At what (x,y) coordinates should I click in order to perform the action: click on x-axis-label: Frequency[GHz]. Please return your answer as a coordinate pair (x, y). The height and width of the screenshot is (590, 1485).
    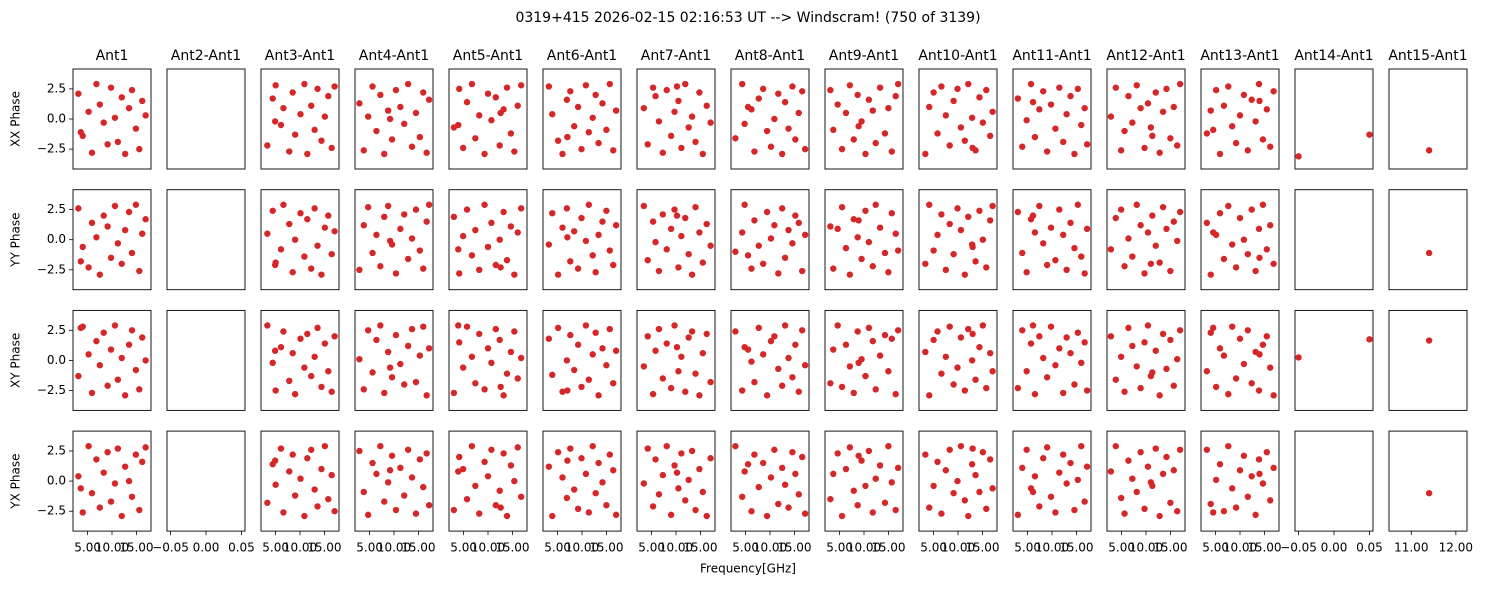
    Looking at the image, I should click on (748, 569).